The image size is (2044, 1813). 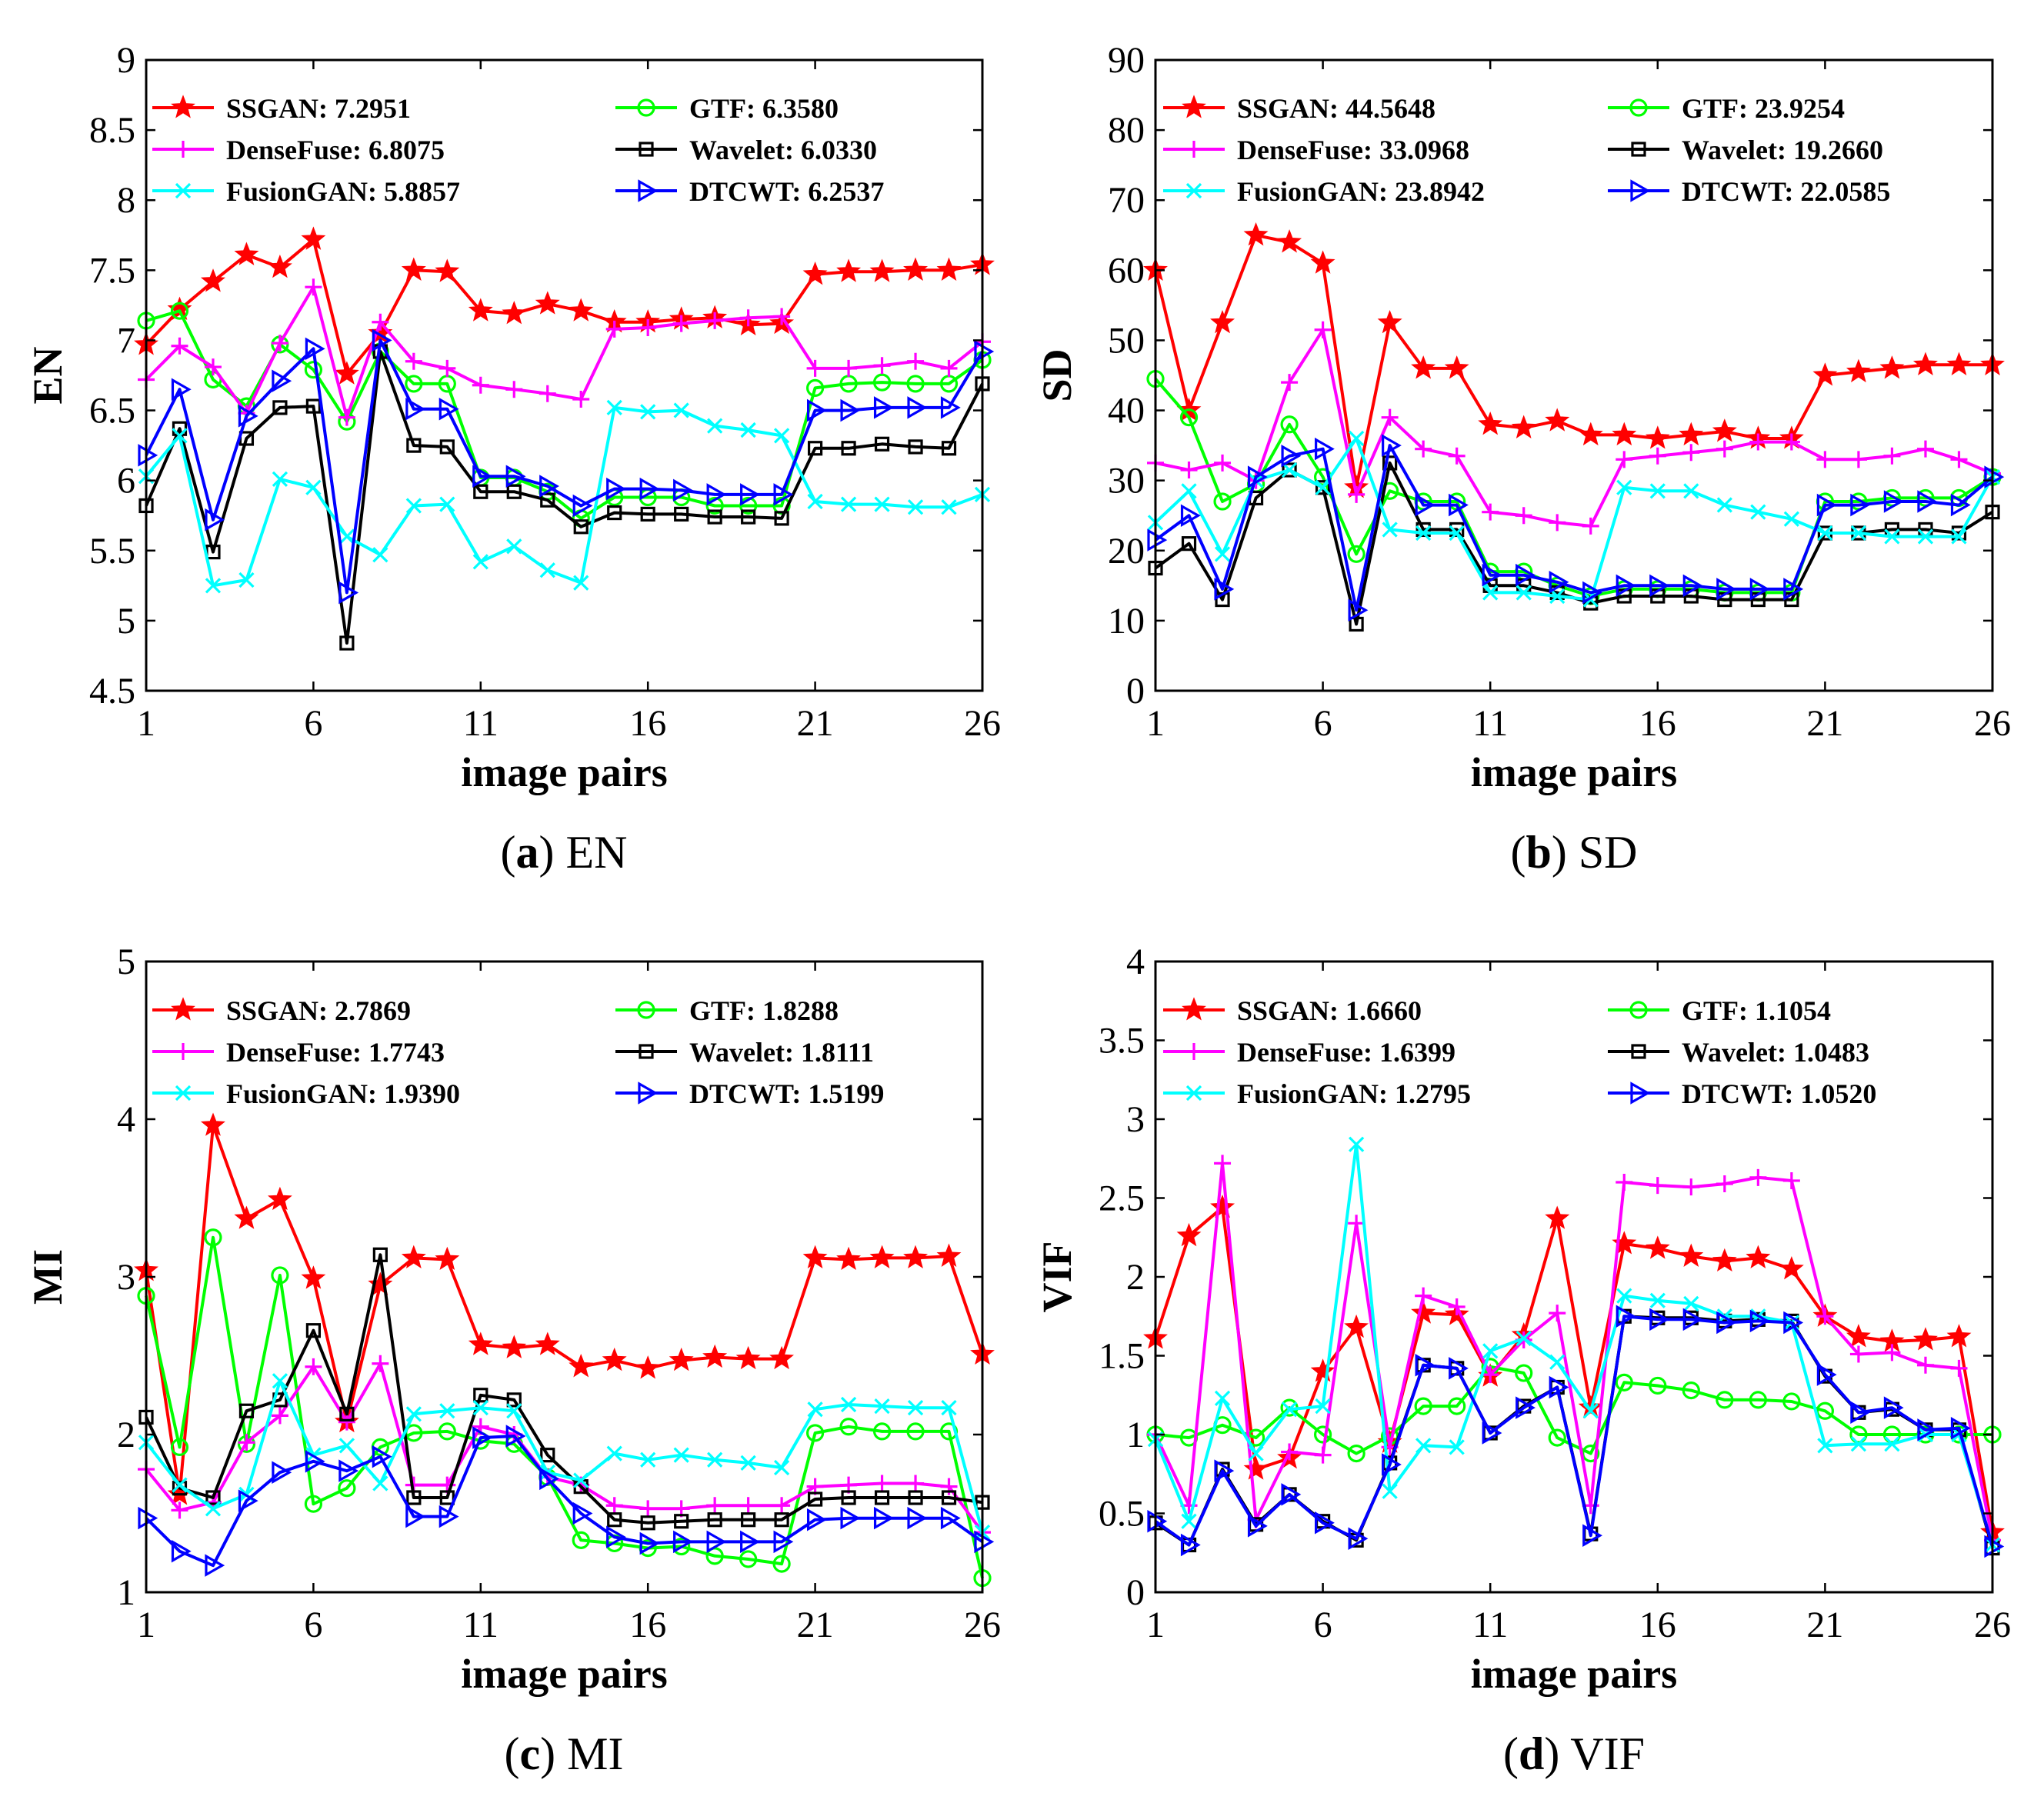 What do you see at coordinates (1346, 1052) in the screenshot?
I see `legend-label: DenseFuse: 1.6399` at bounding box center [1346, 1052].